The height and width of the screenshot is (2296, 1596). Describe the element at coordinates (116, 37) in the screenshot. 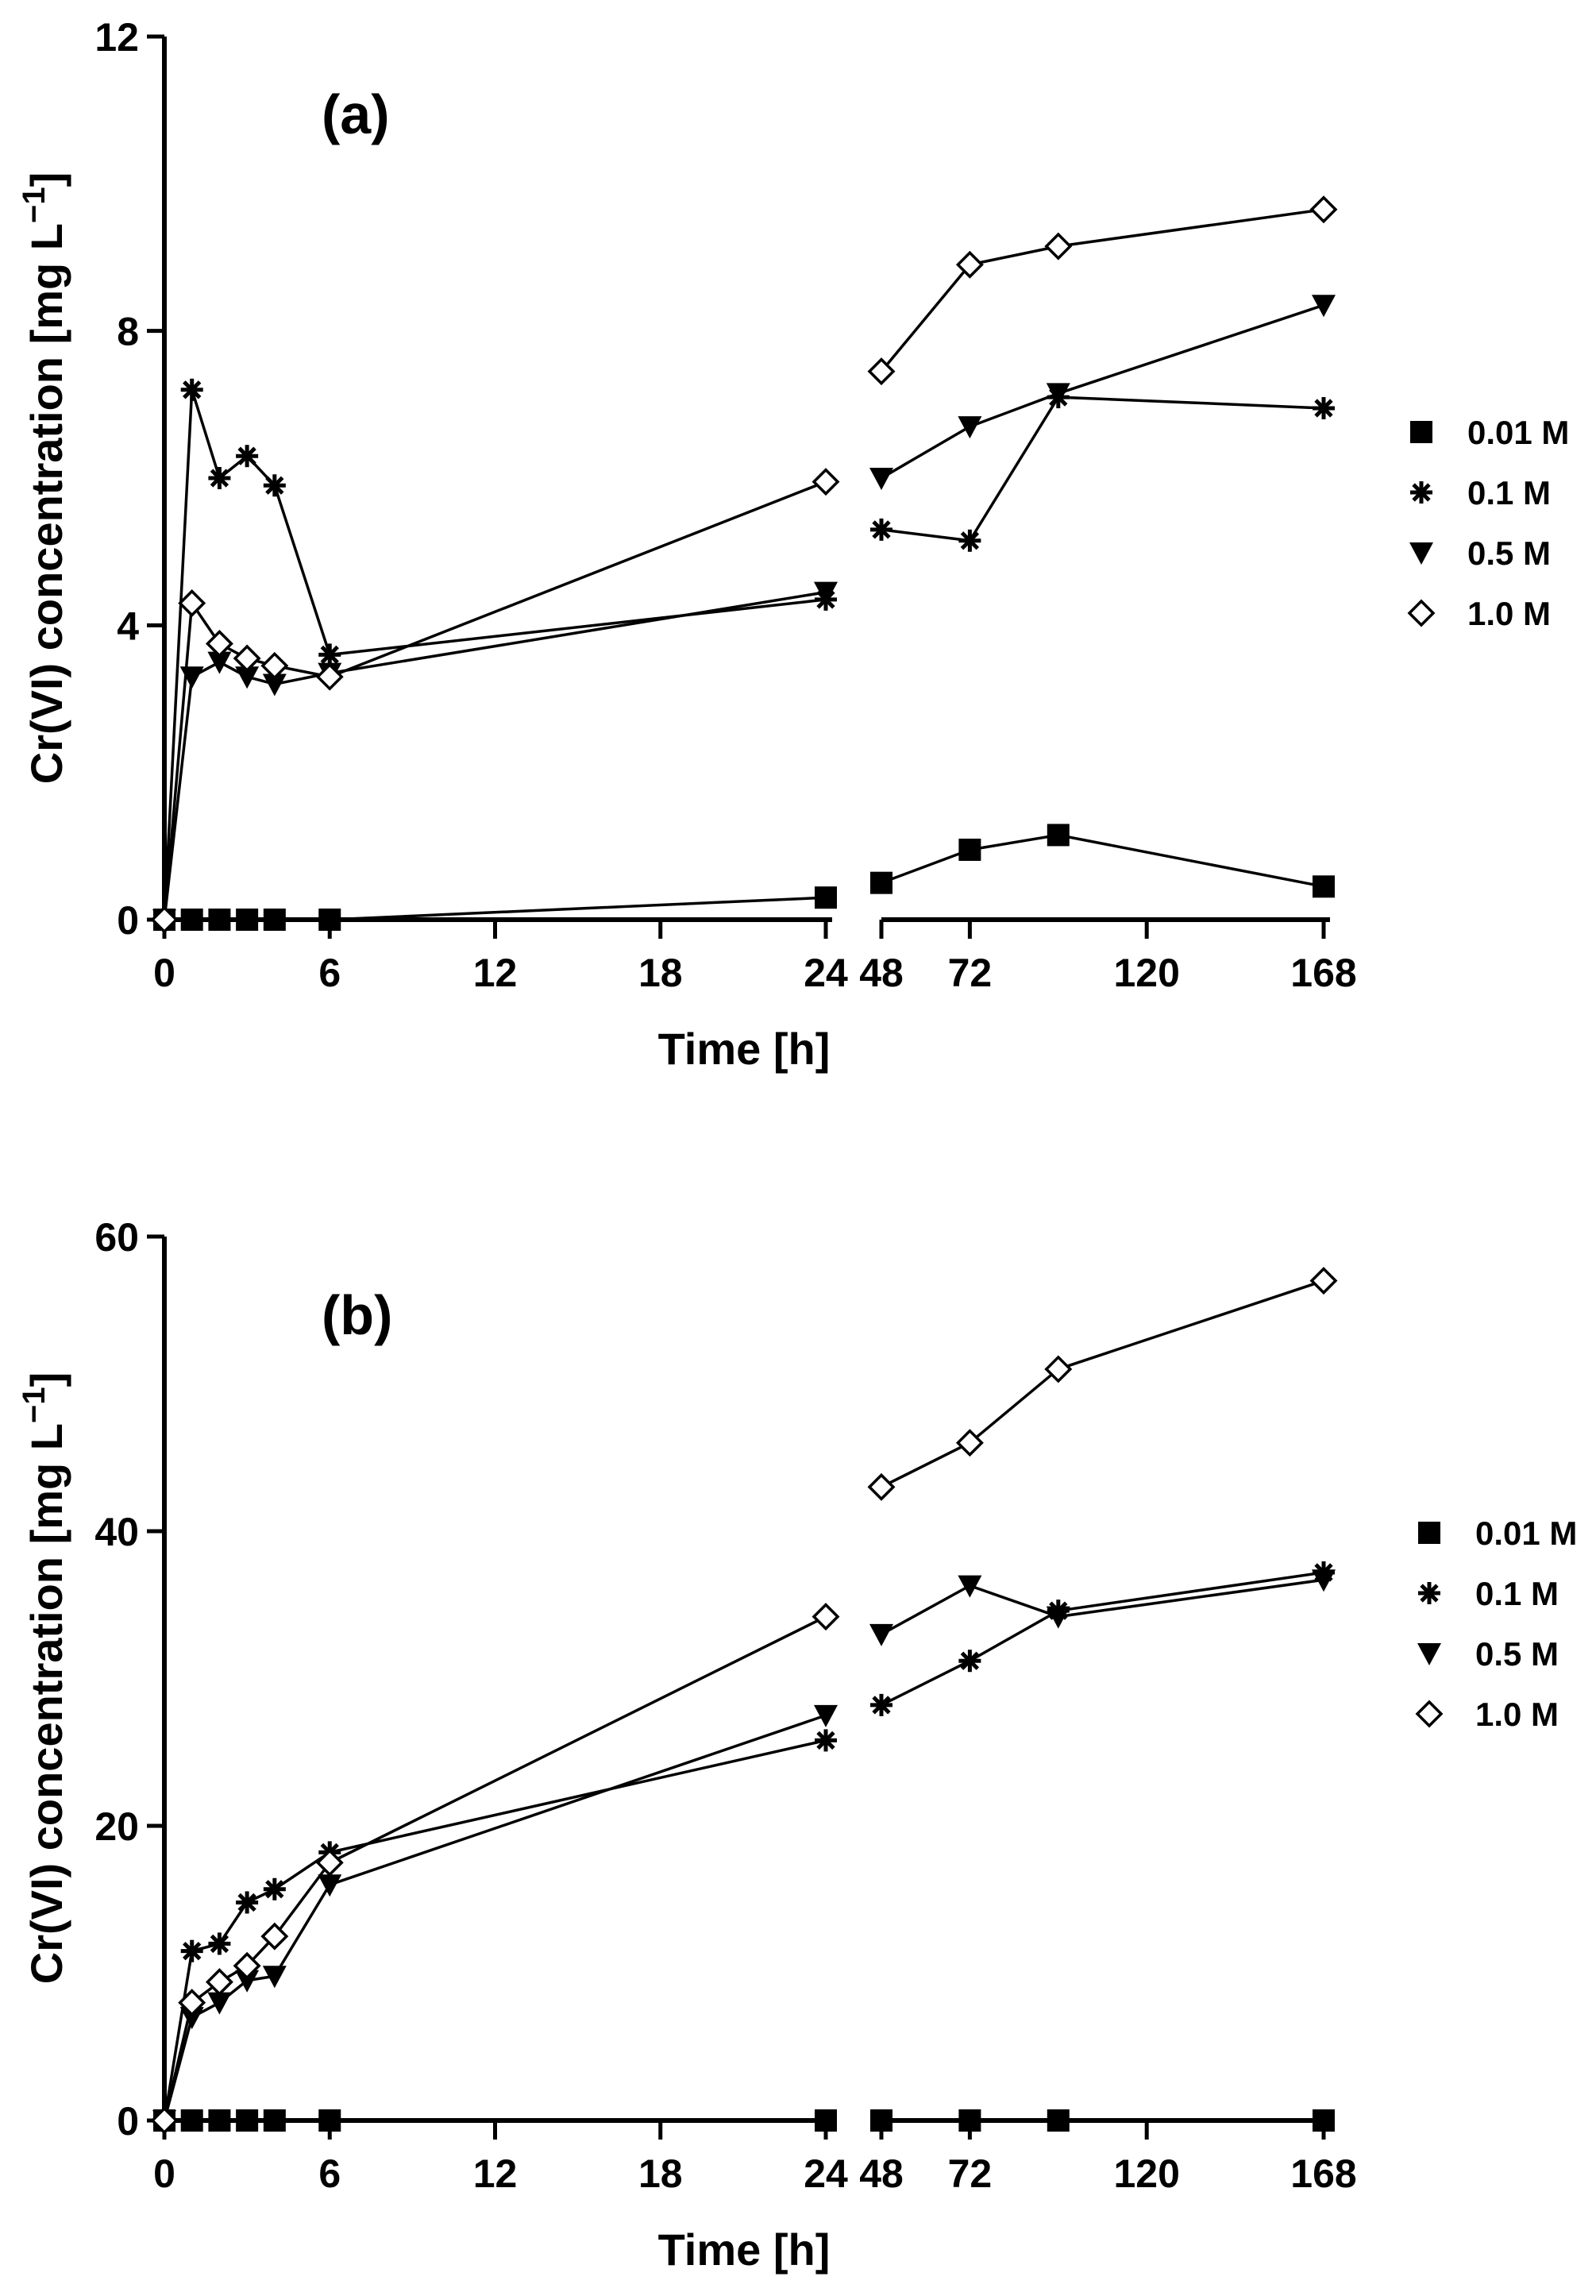

I see `y-tick-label: 12` at that location.